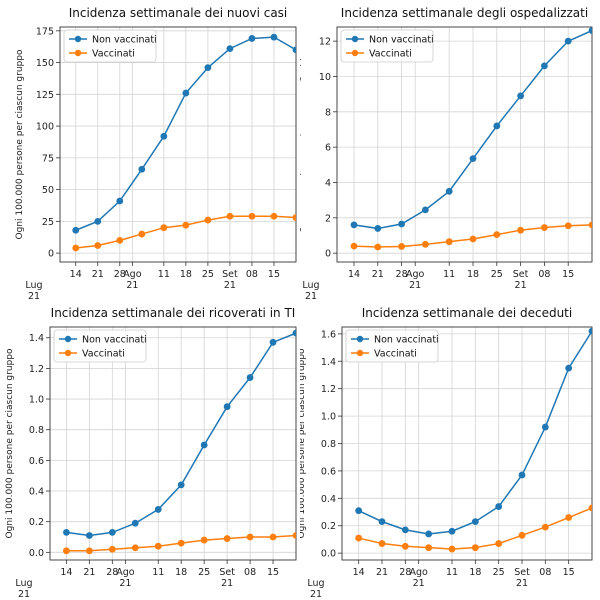 The width and height of the screenshot is (600, 600). Describe the element at coordinates (390, 54) in the screenshot. I see `ospedalizzati-legend-label-1: Vaccinati` at that location.